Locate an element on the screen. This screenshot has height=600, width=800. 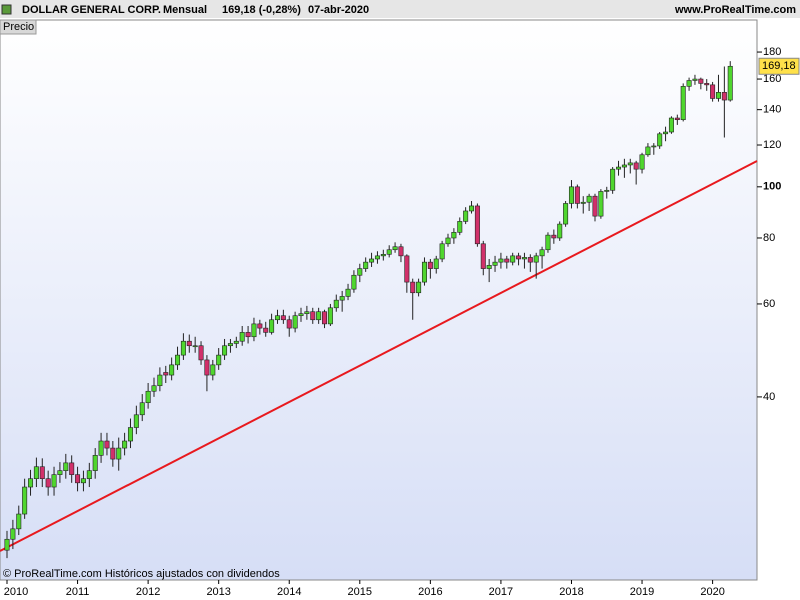
y-tick-label: 80 is located at coordinates (769, 238).